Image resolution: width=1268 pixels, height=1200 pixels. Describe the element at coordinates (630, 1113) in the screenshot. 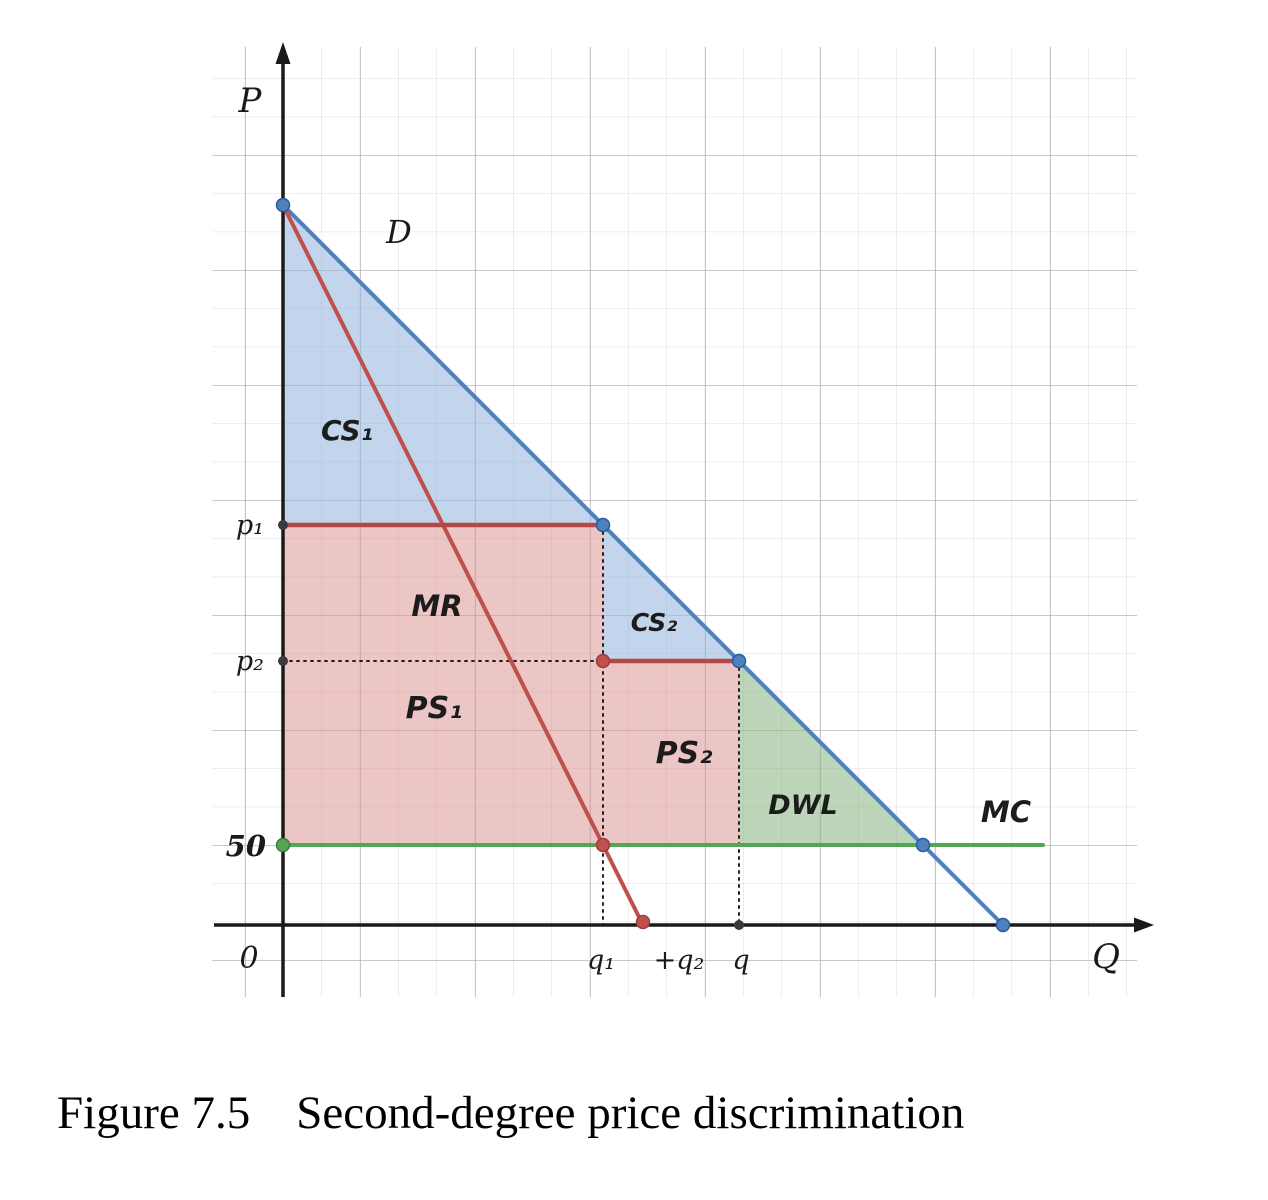

I see `figure-caption-title: Second-degree price discrimination` at that location.